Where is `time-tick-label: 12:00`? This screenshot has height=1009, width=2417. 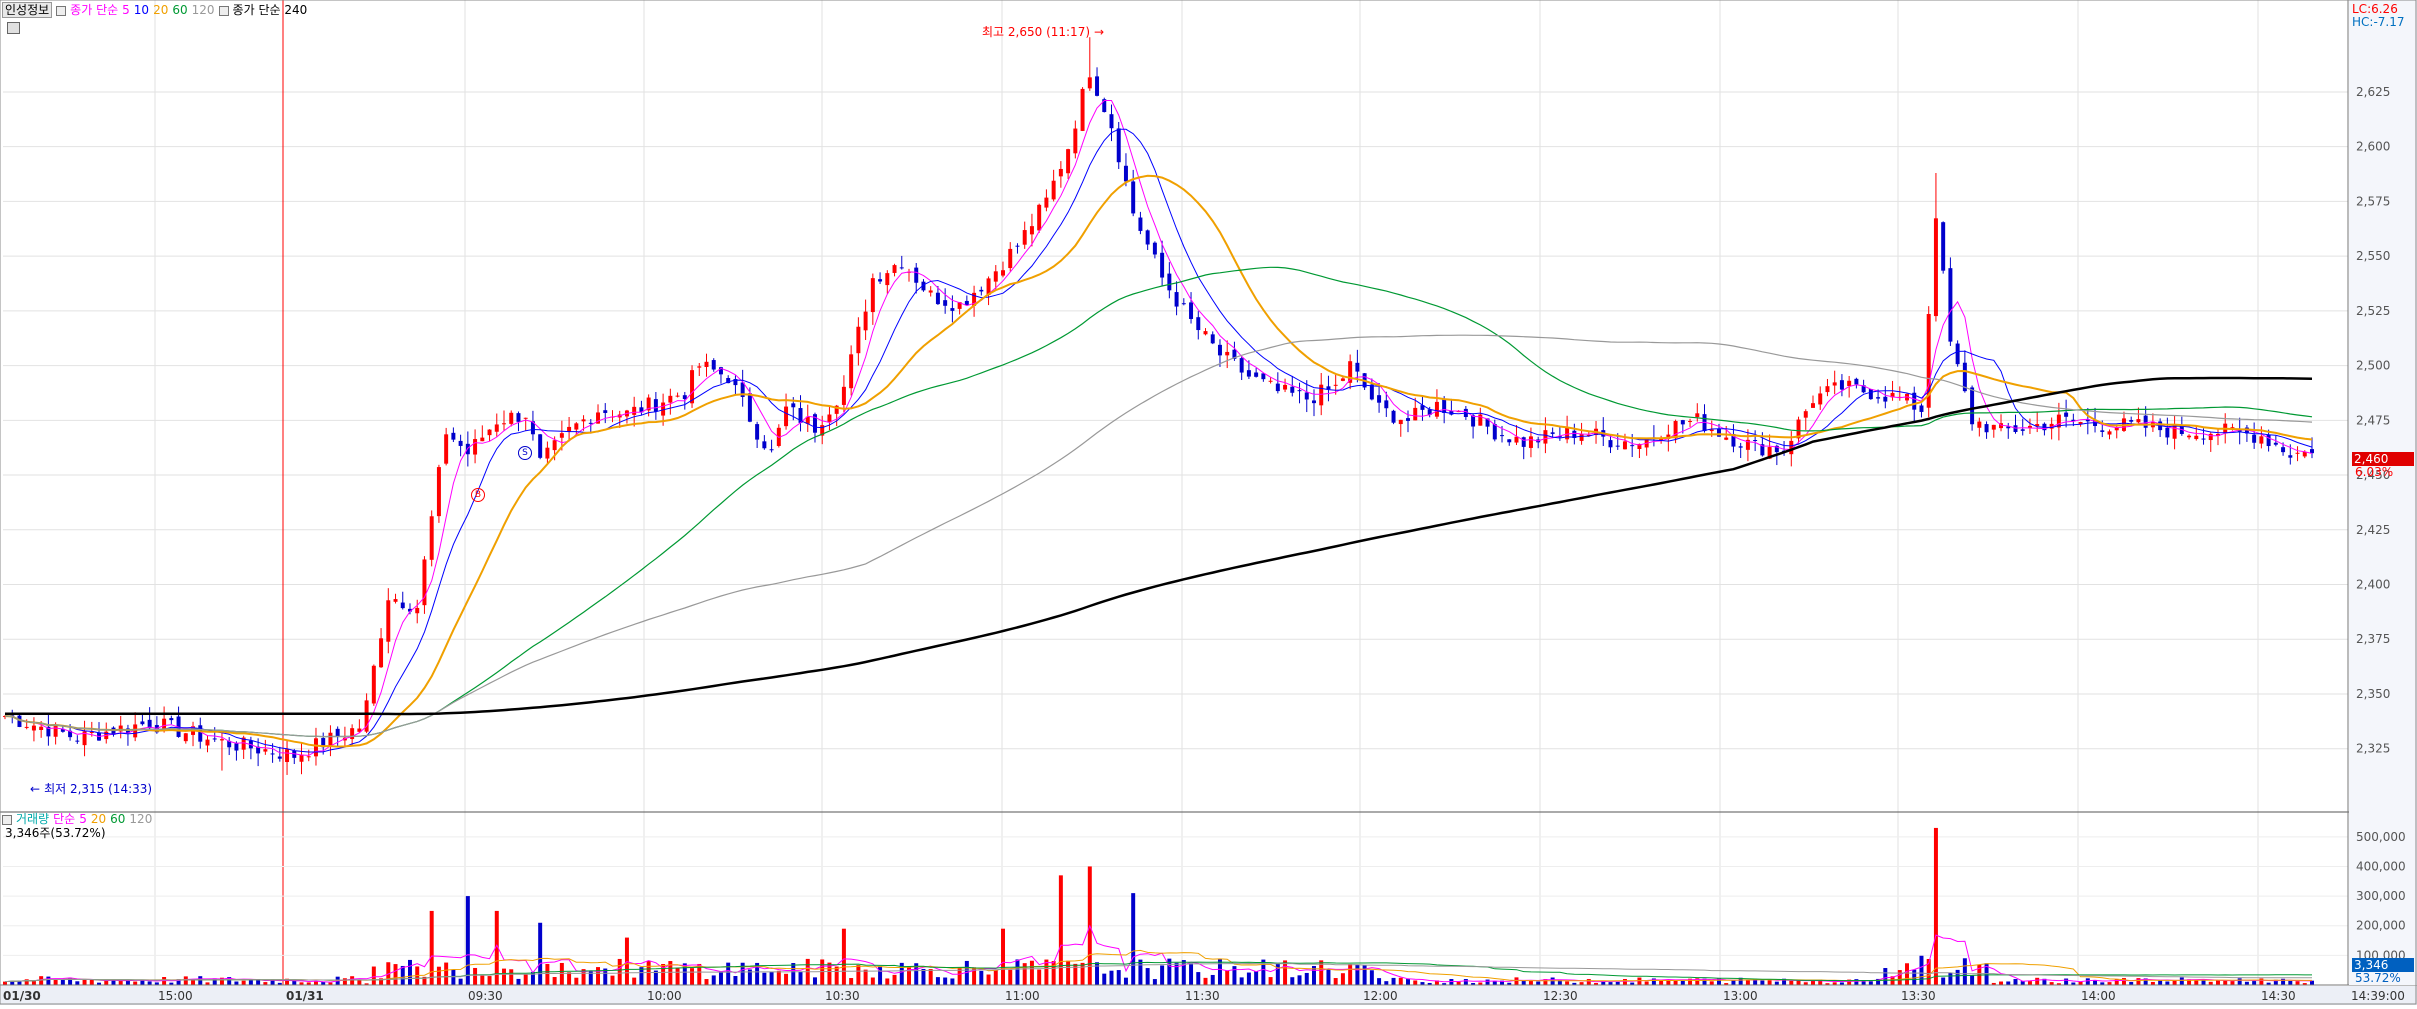 time-tick-label: 12:00 is located at coordinates (1380, 996).